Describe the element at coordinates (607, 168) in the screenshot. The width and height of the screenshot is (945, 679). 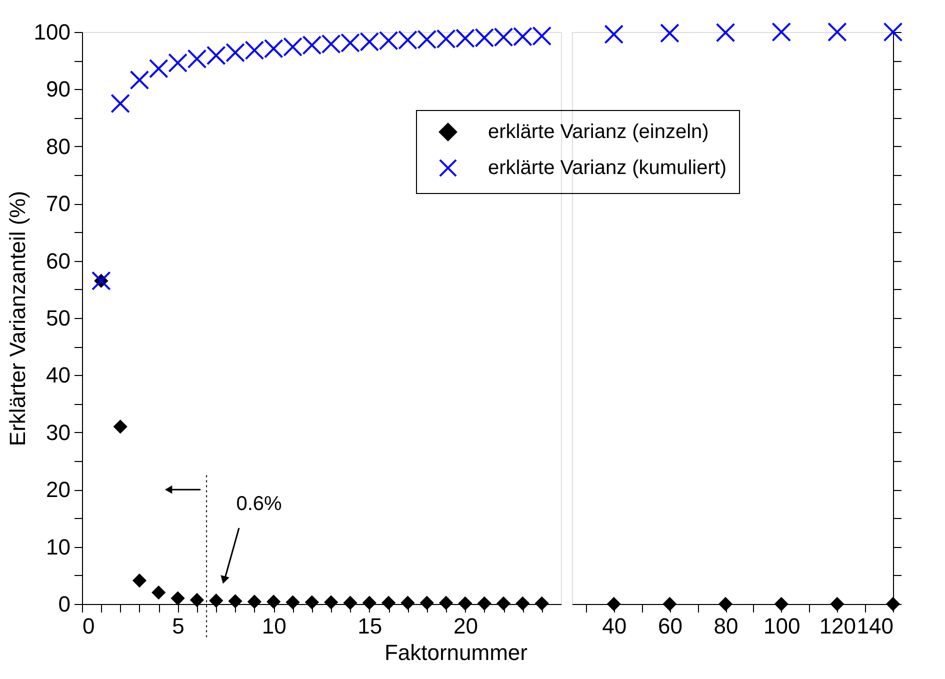
I see `legend-label: erklärte Varianz (kumuliert)` at that location.